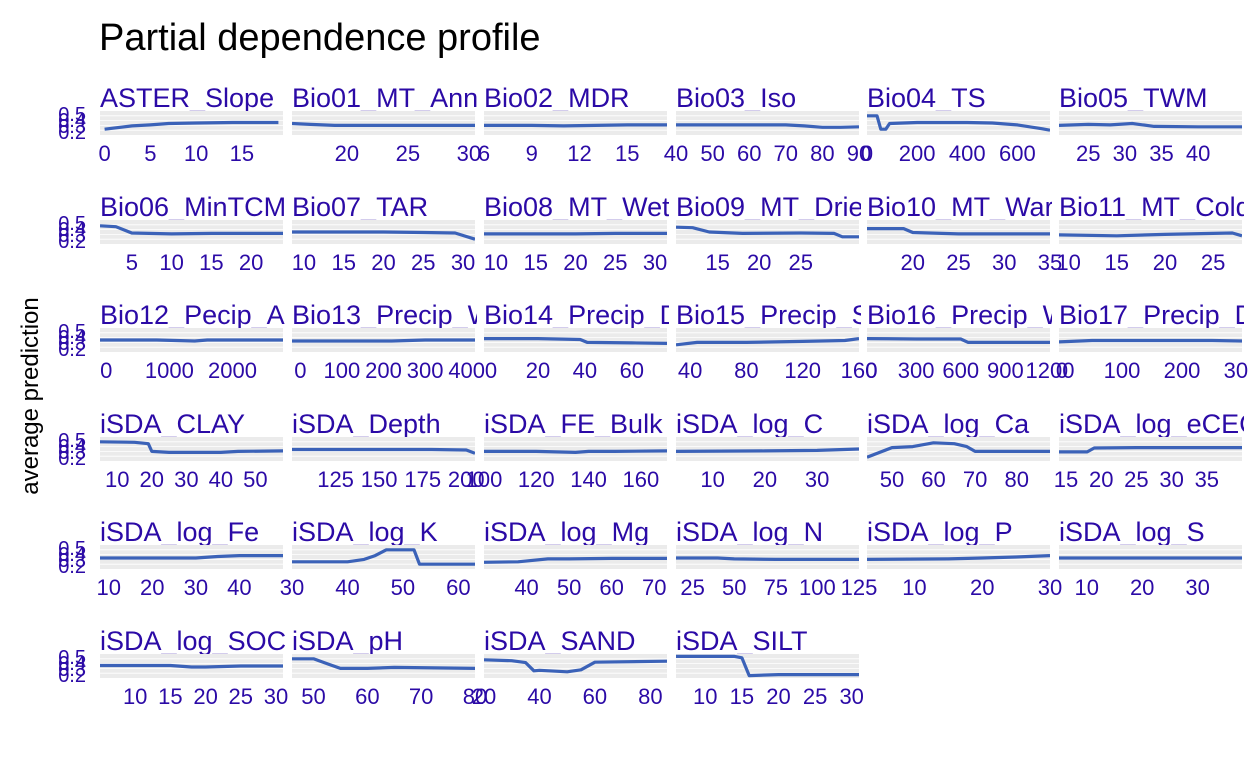 The image size is (1248, 768). I want to click on facet-panel: Bio06_MinTCM 5 10 15 20 0.50.40.30.2, so click(171, 233).